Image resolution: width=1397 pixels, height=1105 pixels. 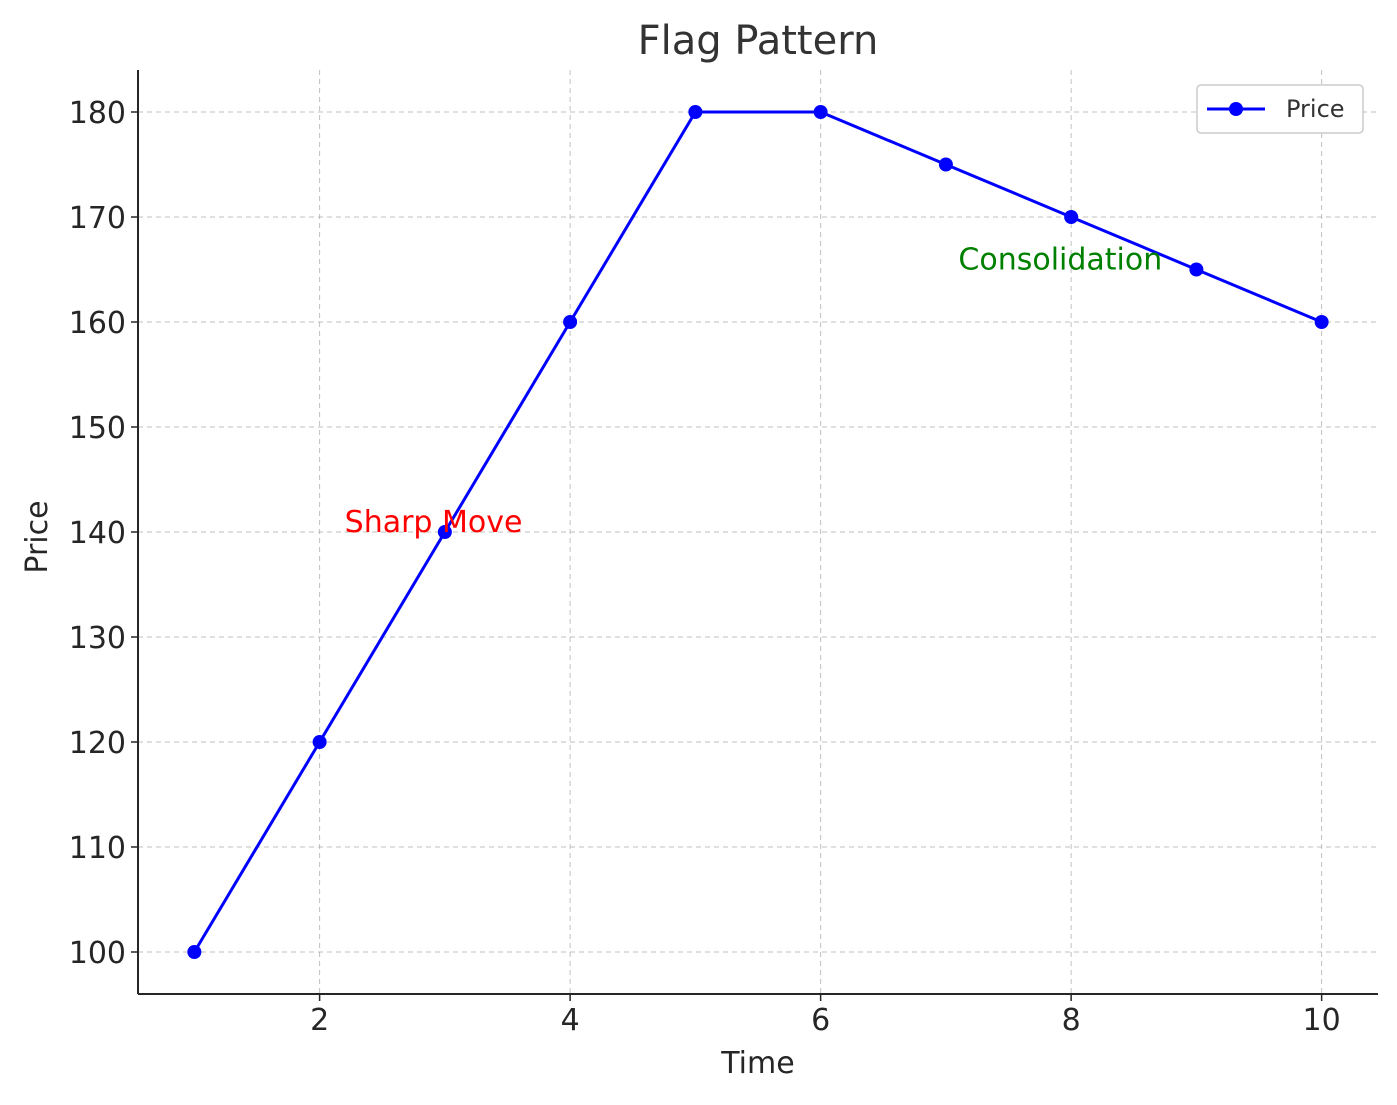 What do you see at coordinates (97, 638) in the screenshot?
I see `y-tick-label: 130` at bounding box center [97, 638].